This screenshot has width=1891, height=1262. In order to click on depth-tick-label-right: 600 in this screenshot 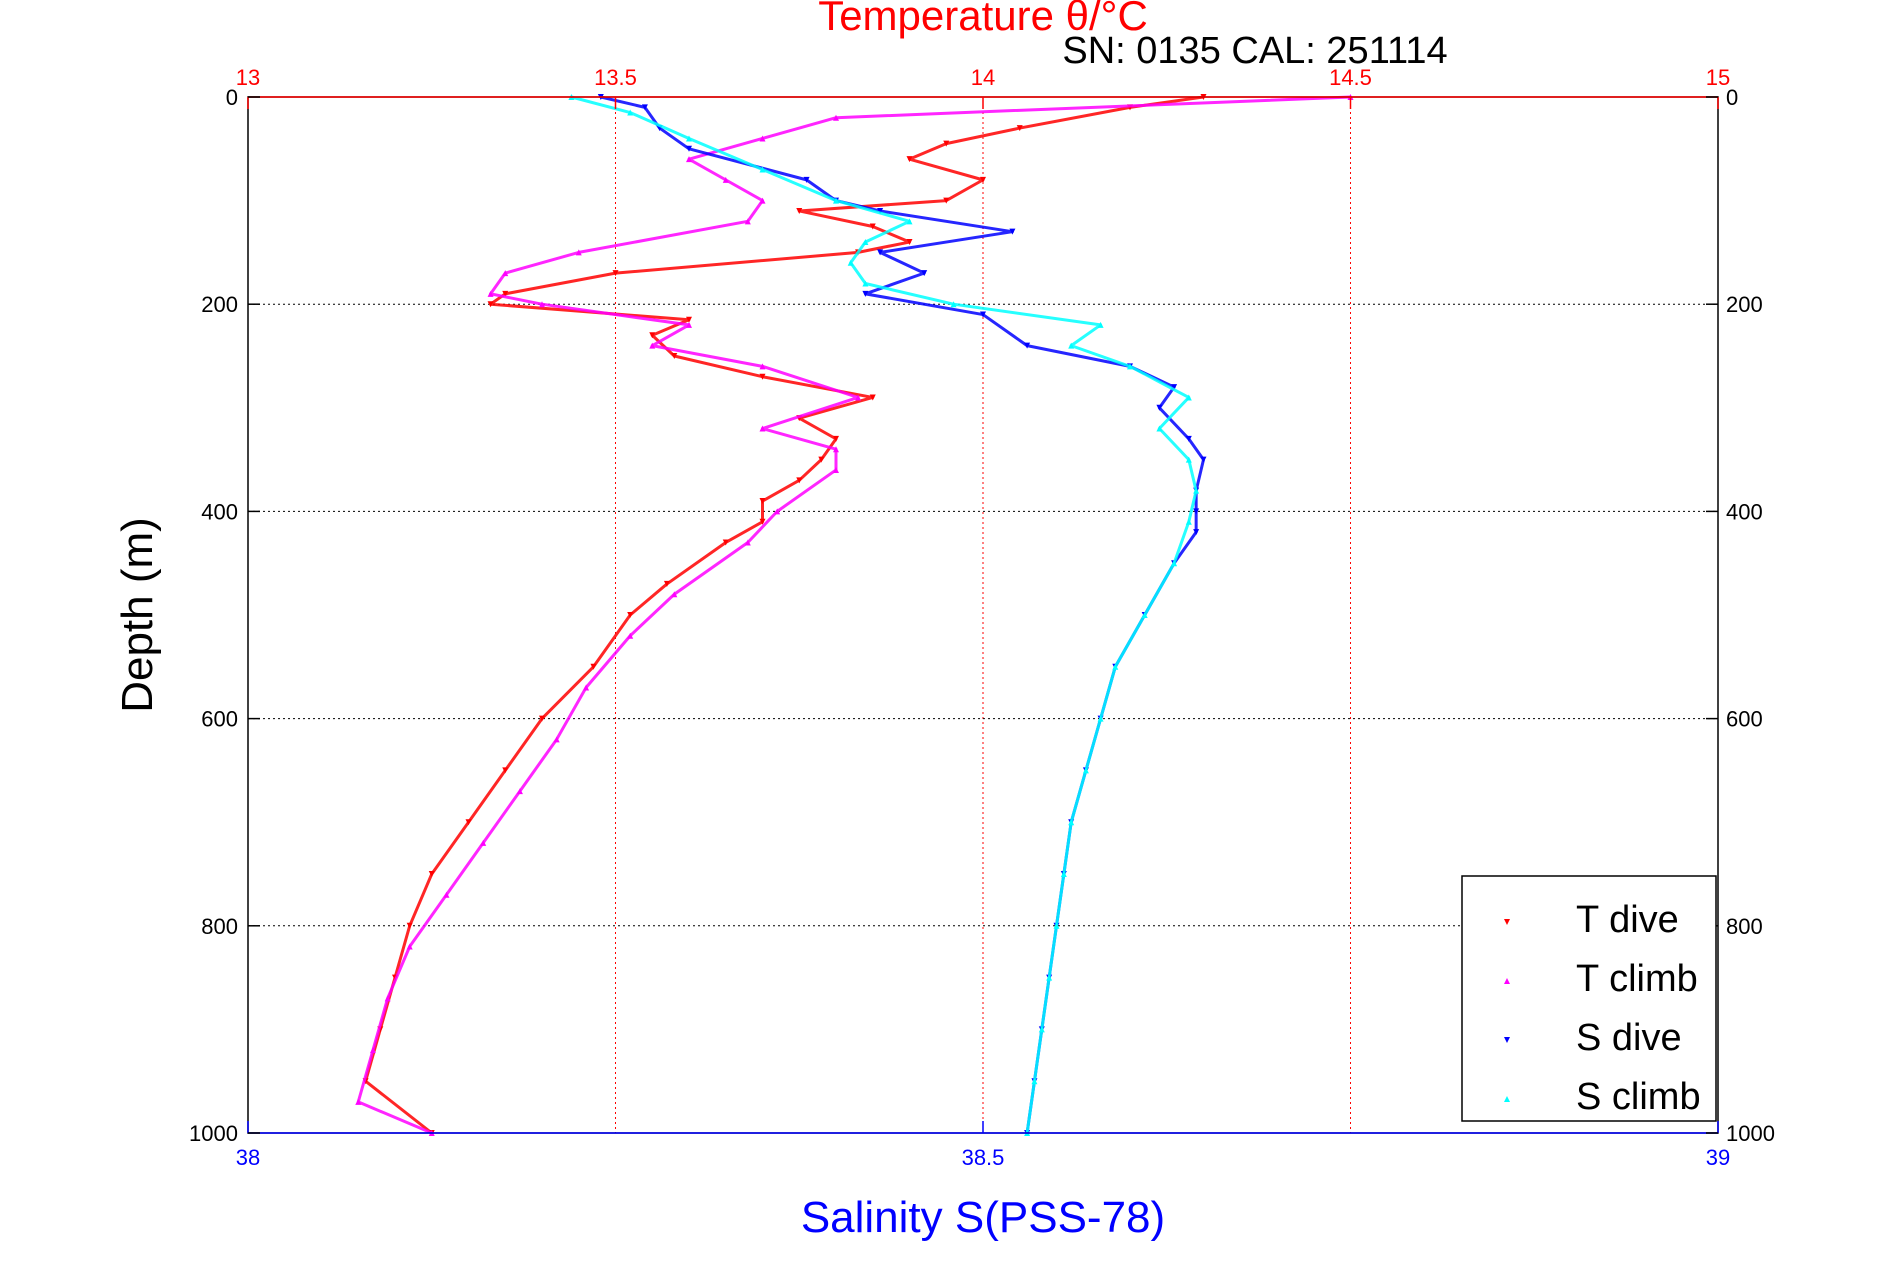, I will do `click(1744, 719)`.